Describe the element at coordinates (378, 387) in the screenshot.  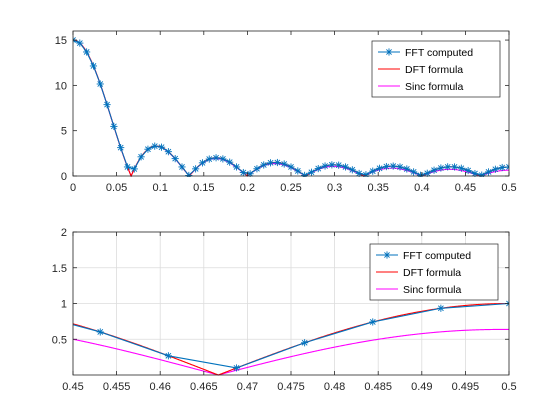
I see `x-tick-label: 0.485` at that location.